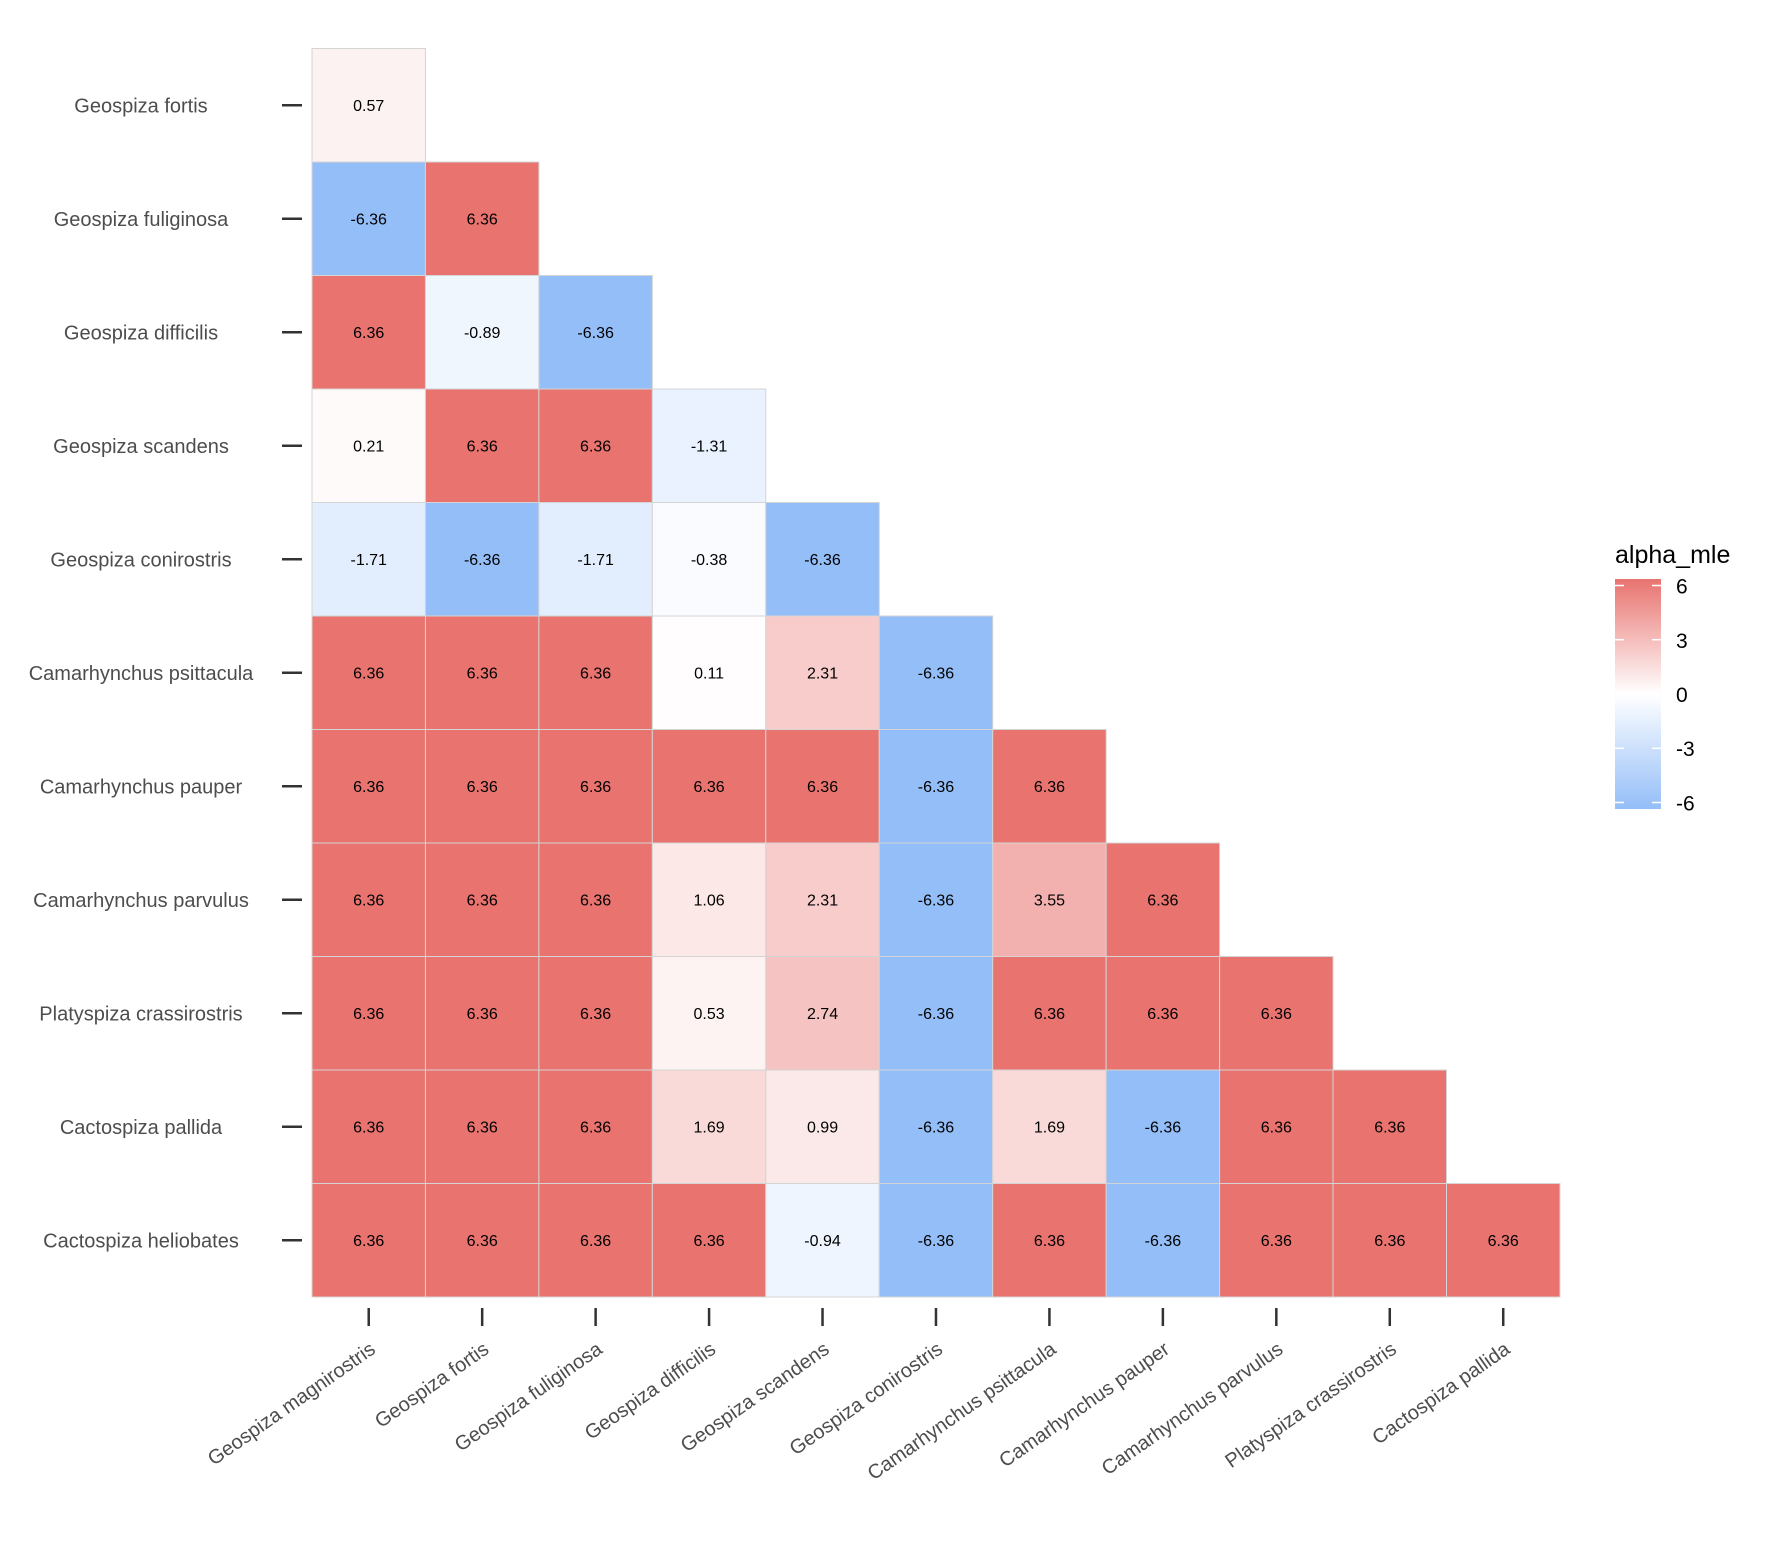 The image size is (1768, 1553). What do you see at coordinates (1192, 1409) in the screenshot?
I see `x-tick-label: Camarhynchus parvulus` at bounding box center [1192, 1409].